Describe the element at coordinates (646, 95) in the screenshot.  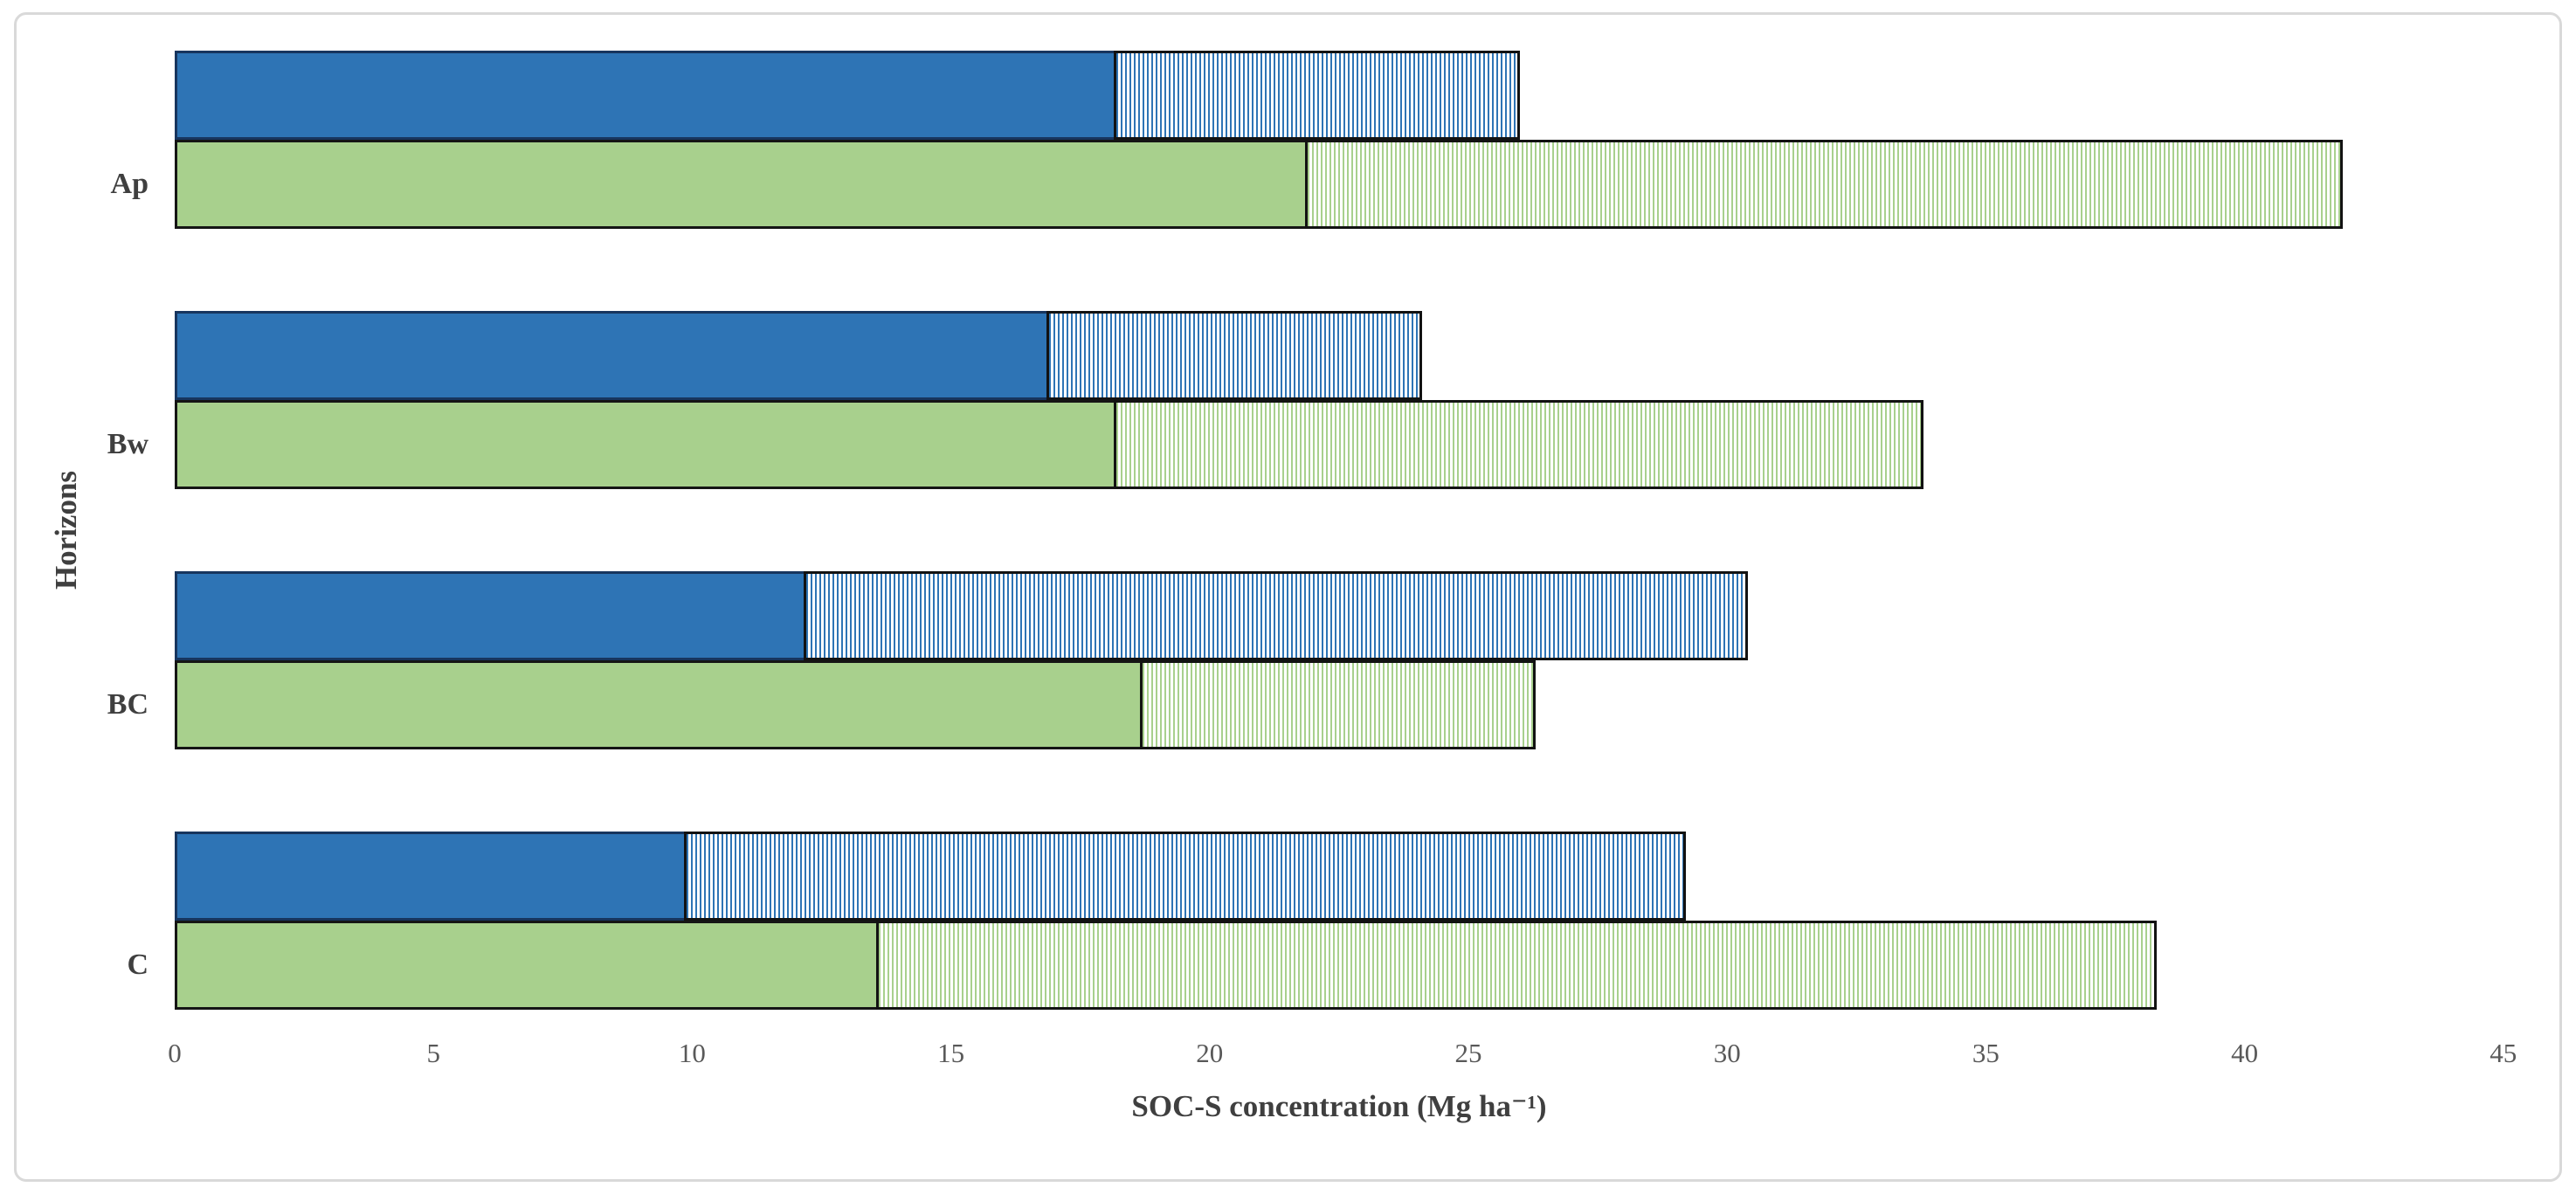
I see `ap-blue-solid-segment` at that location.